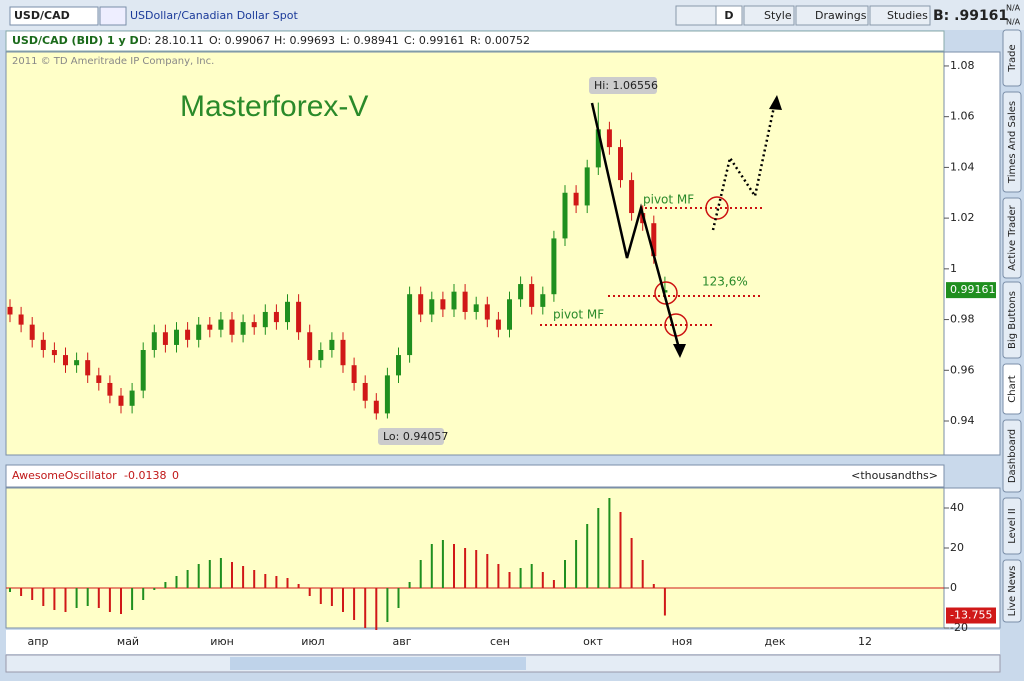 The image size is (1024, 681). What do you see at coordinates (907, 15) in the screenshot?
I see `studies-label: Studies` at bounding box center [907, 15].